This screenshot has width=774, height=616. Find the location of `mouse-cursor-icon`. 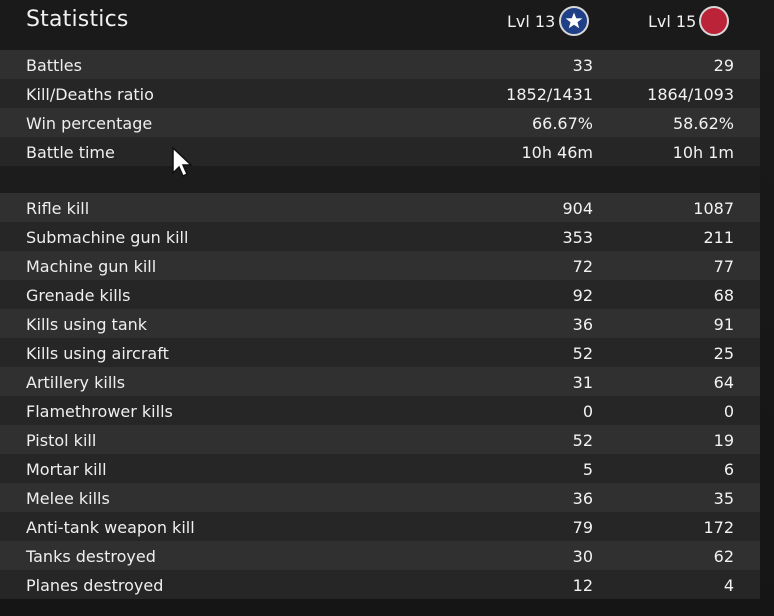

mouse-cursor-icon is located at coordinates (182, 162).